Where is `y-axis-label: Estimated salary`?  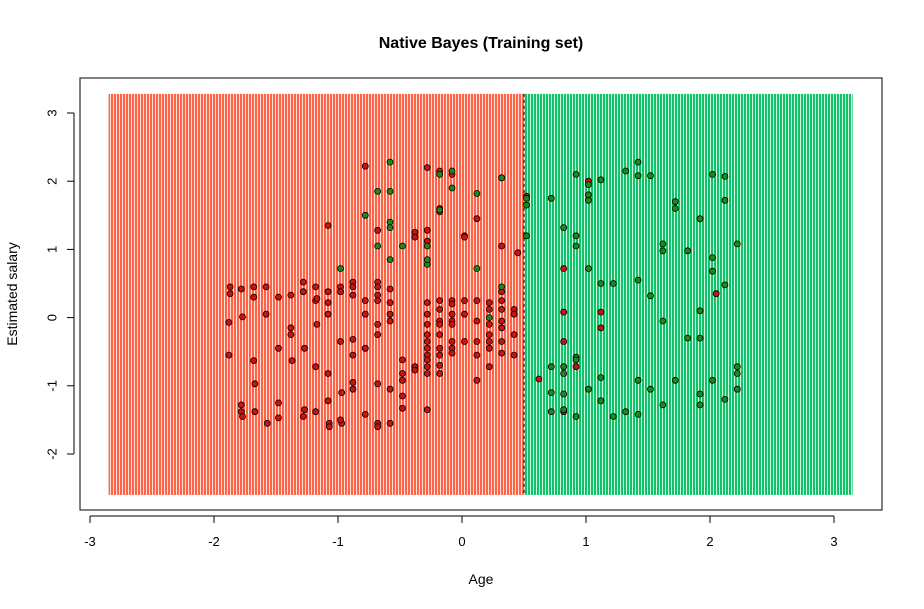 y-axis-label: Estimated salary is located at coordinates (12, 293).